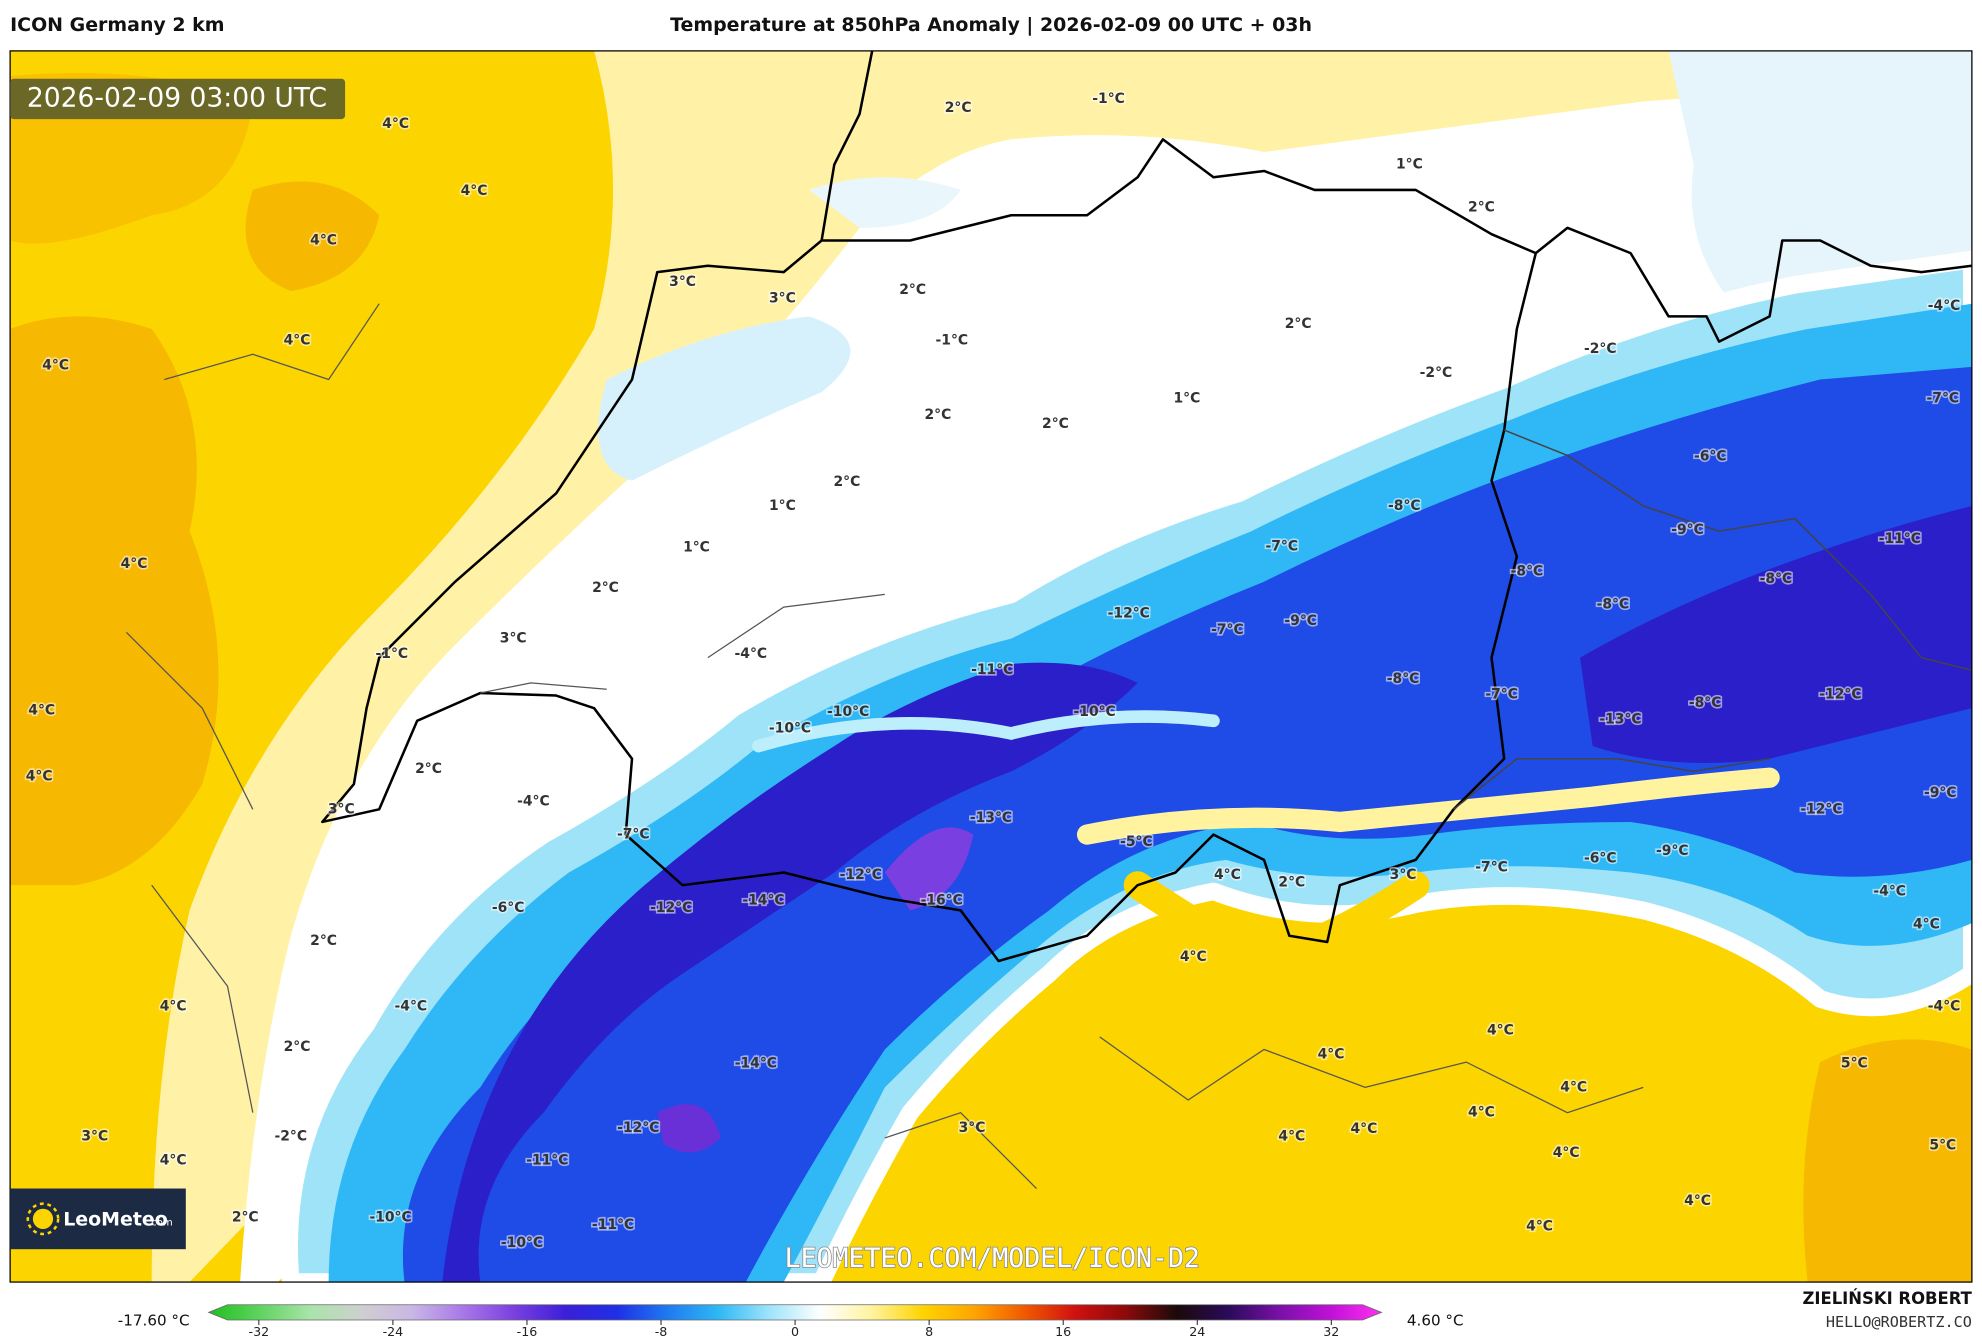 The height and width of the screenshot is (1338, 1982). Describe the element at coordinates (117, 25) in the screenshot. I see `model-name: ICON Germany 2 km` at that location.